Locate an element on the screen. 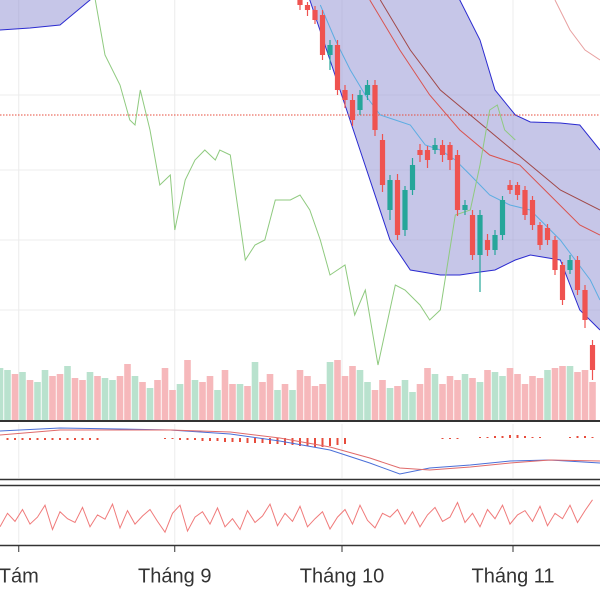 This screenshot has height=600, width=600. rsi-panel is located at coordinates (296, 516).